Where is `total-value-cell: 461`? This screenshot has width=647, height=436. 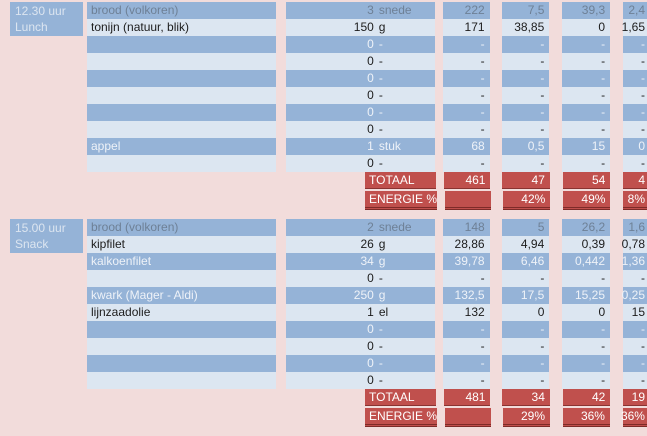
total-value-cell: 461 is located at coordinates (467, 180).